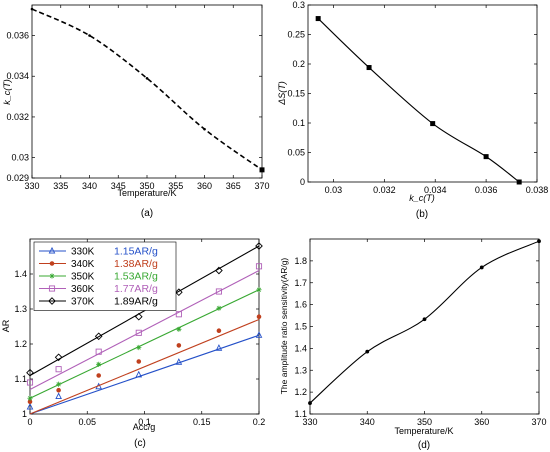  What do you see at coordinates (422, 214) in the screenshot?
I see `panel-b-caption: (b)` at bounding box center [422, 214].